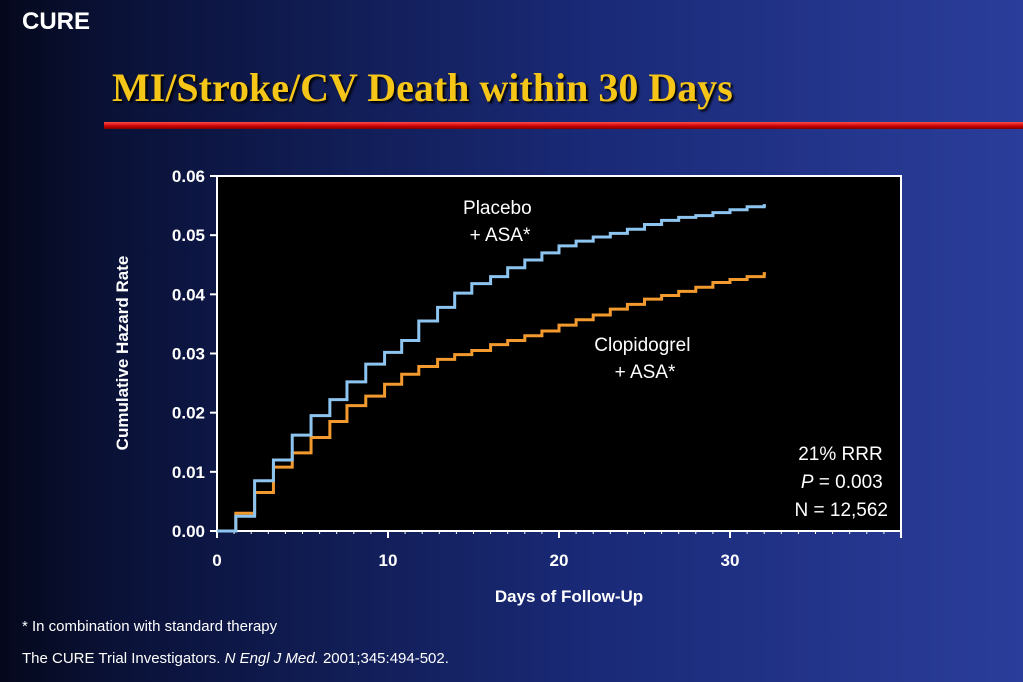 This screenshot has width=1023, height=682. Describe the element at coordinates (122, 353) in the screenshot. I see `y-axis-title: Cumulative Hazard Rate` at that location.